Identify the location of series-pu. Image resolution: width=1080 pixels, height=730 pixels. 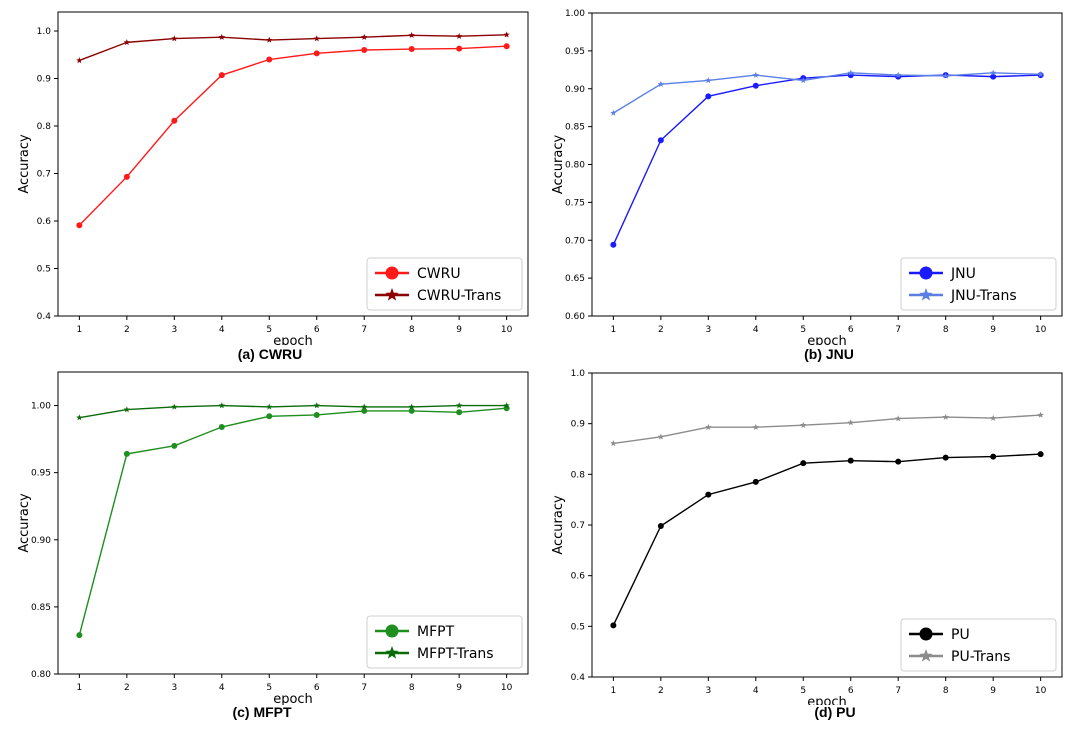
(827, 540).